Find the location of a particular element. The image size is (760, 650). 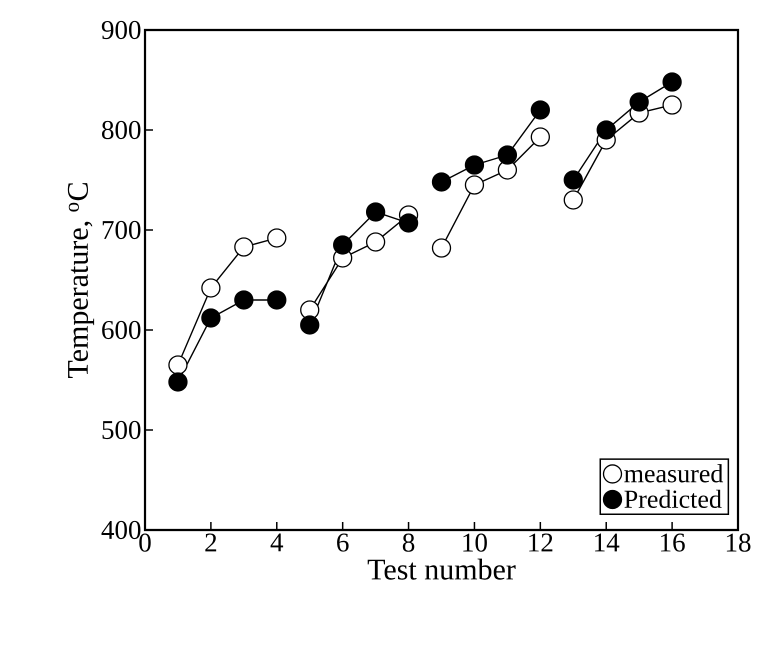

x-tick-label: 14 is located at coordinates (607, 543).